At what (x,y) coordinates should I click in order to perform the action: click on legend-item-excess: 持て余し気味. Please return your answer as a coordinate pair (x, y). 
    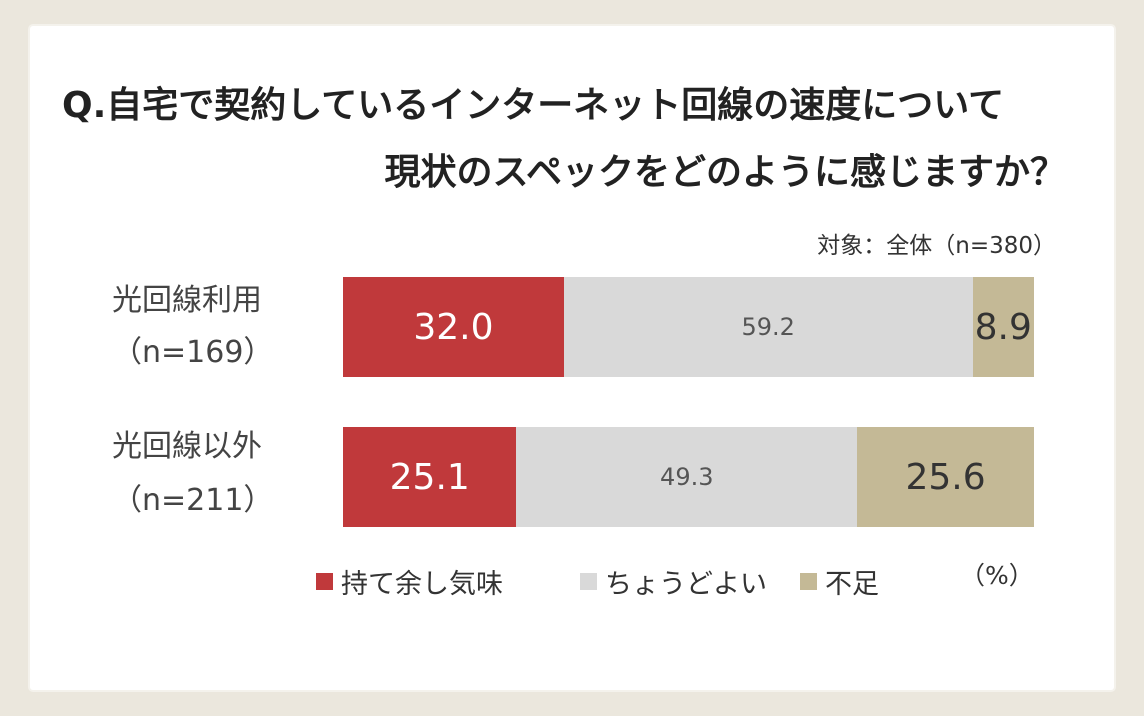
    Looking at the image, I should click on (409, 581).